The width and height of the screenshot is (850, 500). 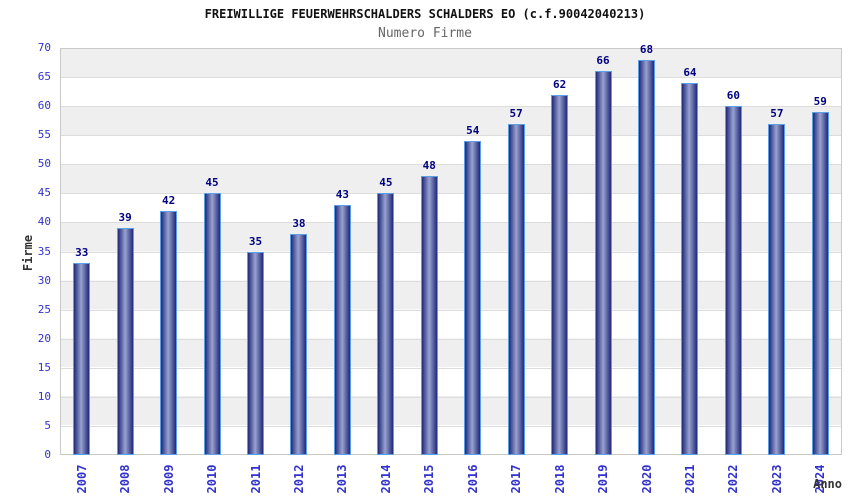 What do you see at coordinates (516, 479) in the screenshot?
I see `x-tick-label: 2017` at bounding box center [516, 479].